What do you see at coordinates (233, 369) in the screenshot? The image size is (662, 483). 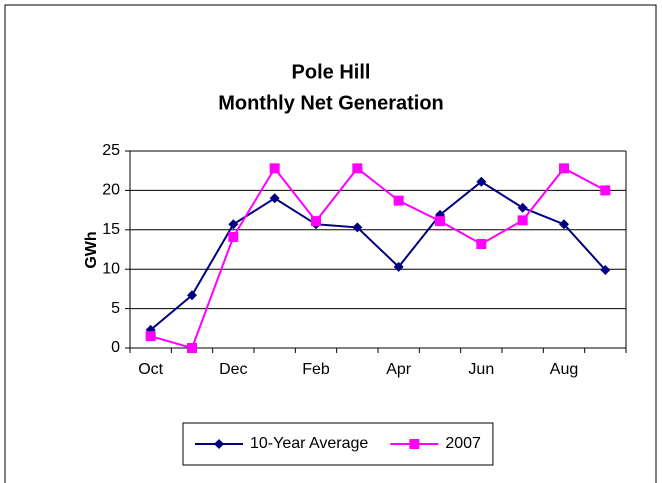 I see `x-tick-label: Dec` at bounding box center [233, 369].